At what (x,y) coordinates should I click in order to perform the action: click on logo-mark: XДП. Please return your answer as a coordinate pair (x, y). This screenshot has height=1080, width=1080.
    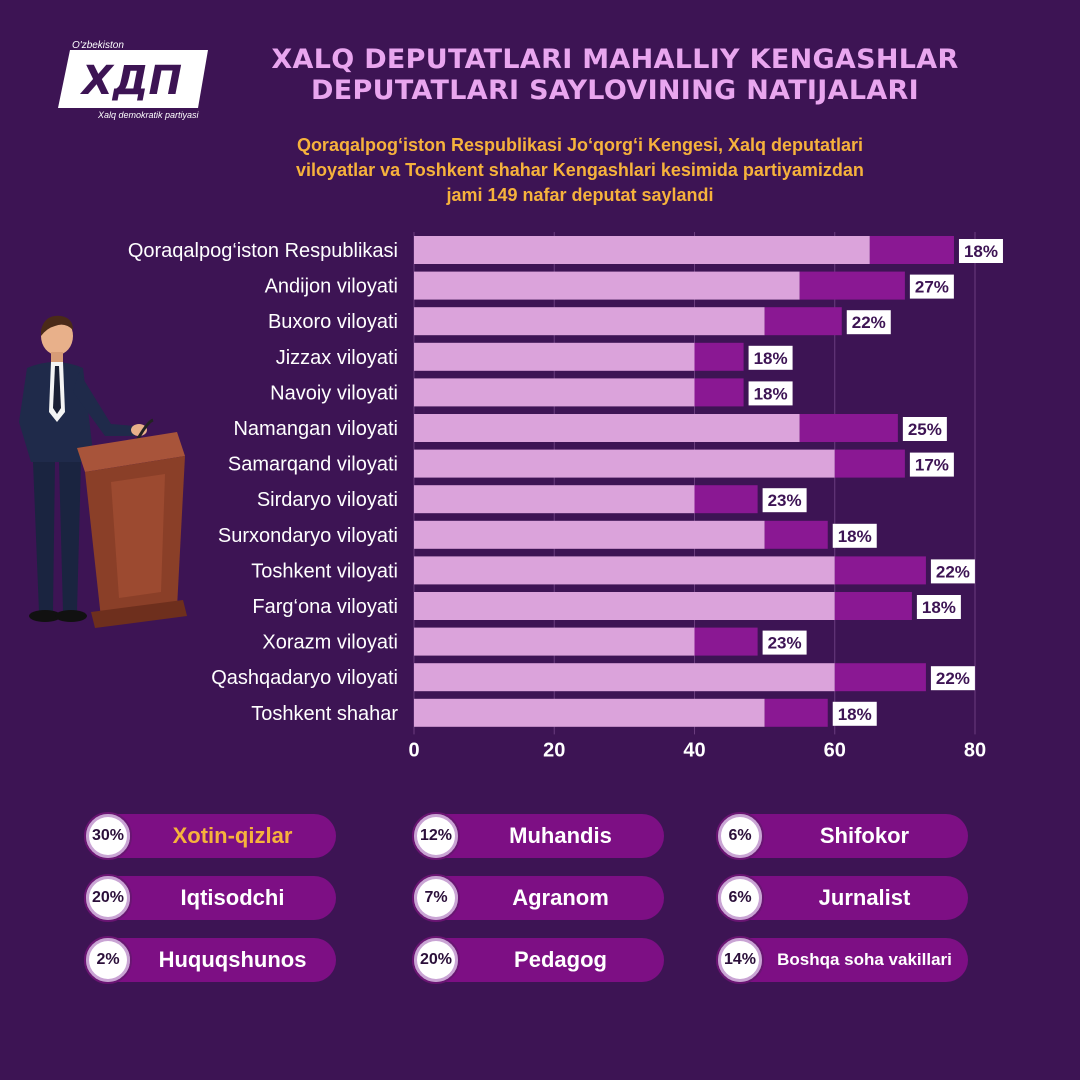
    Looking at the image, I should click on (130, 81).